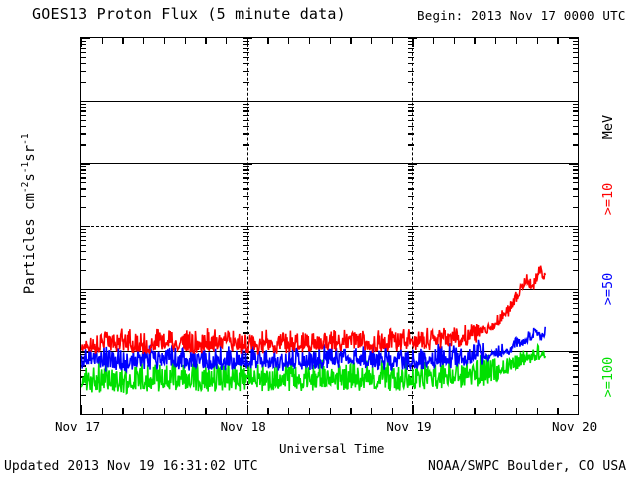 The image size is (640, 480). What do you see at coordinates (329, 164) in the screenshot?
I see `gridline-horizontal` at bounding box center [329, 164].